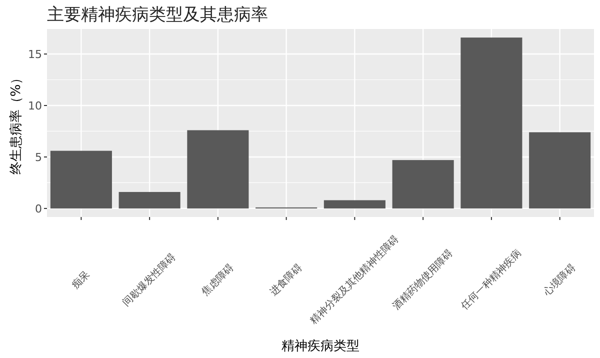  Describe the element at coordinates (38, 157) in the screenshot. I see `y-tick-label: 5` at that location.